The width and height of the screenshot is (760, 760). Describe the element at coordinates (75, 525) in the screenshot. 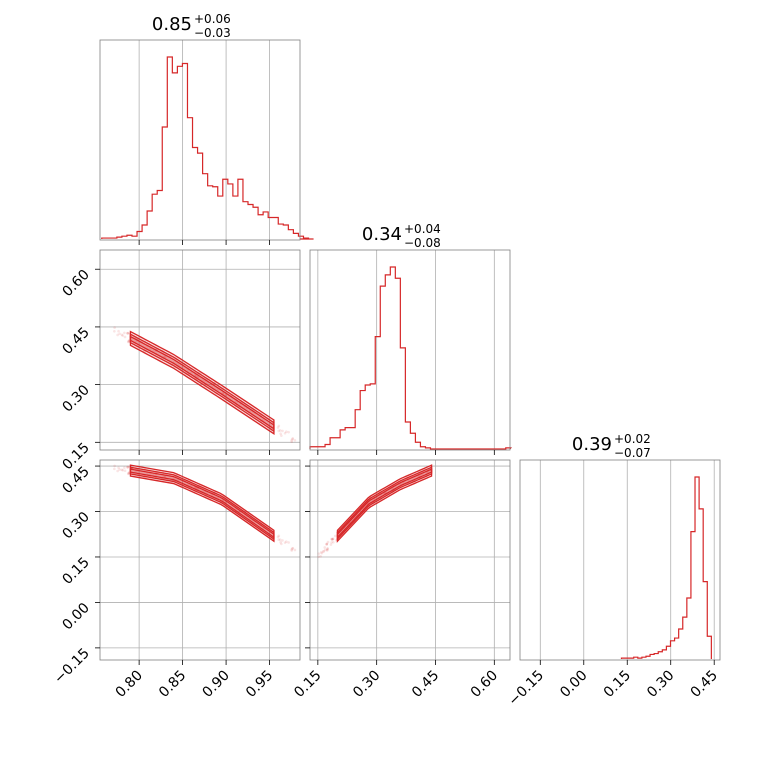

I see `p2_0-yaxis-label: 0.30` at that location.